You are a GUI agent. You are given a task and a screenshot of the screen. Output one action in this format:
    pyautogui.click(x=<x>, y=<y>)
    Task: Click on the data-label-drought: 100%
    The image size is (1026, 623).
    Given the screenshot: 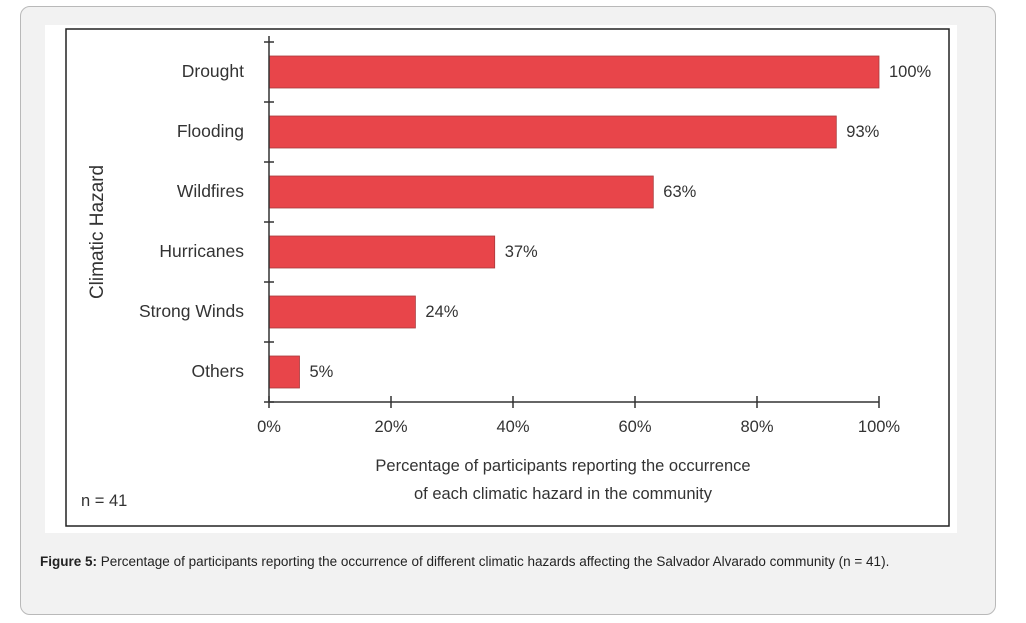 What is the action you would take?
    pyautogui.click(x=910, y=72)
    